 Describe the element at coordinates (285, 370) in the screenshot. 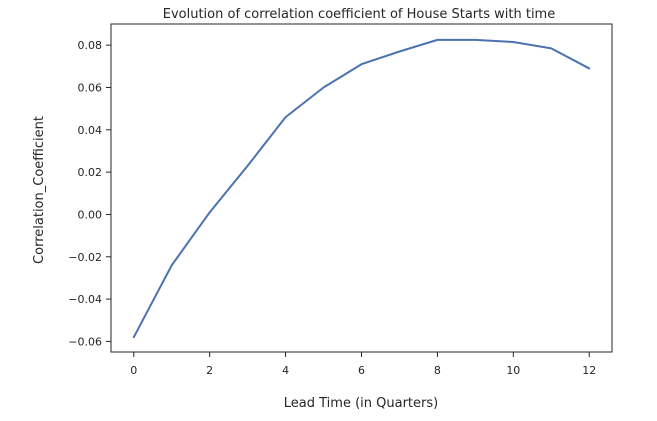

I see `x-tick-label: 4` at that location.